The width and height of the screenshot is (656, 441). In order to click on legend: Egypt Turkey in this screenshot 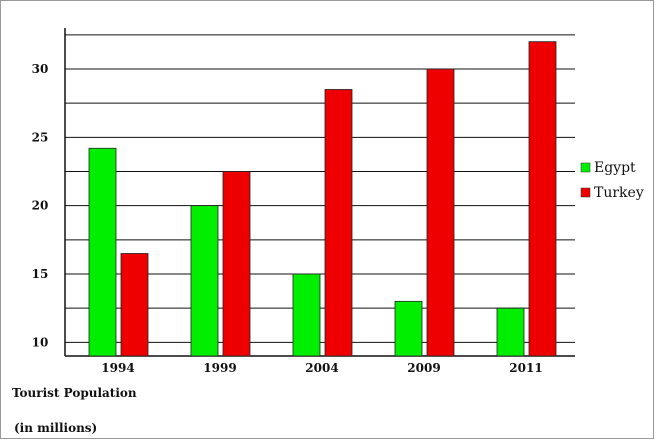, I will do `click(612, 180)`.